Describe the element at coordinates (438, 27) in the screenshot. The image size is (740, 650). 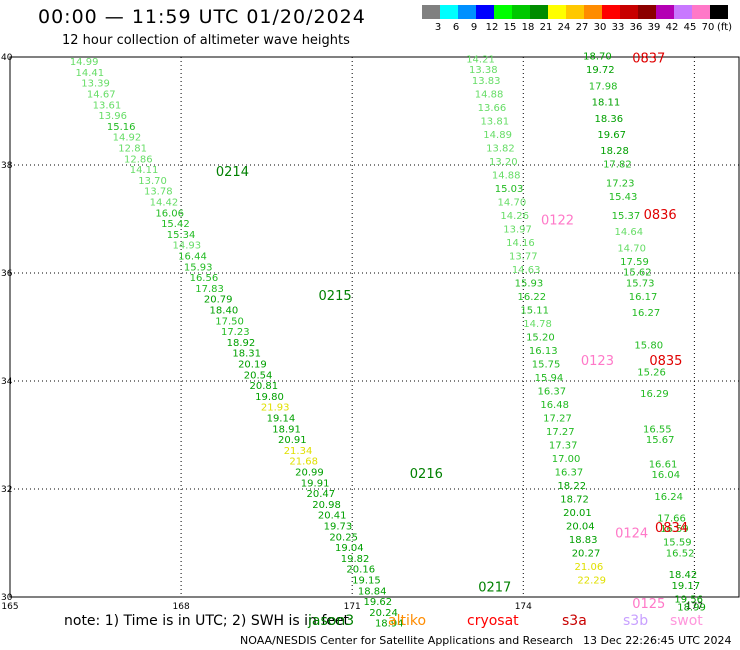
I see `legend-label: 3` at that location.